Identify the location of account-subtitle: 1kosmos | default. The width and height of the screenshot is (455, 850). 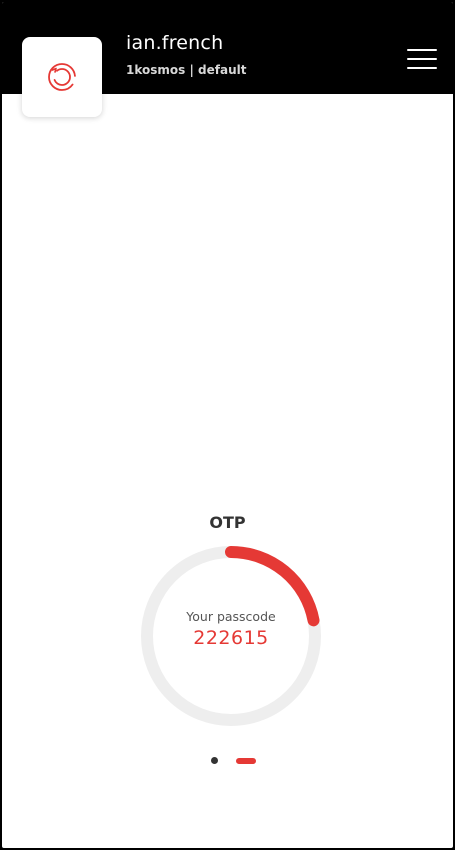
(186, 70).